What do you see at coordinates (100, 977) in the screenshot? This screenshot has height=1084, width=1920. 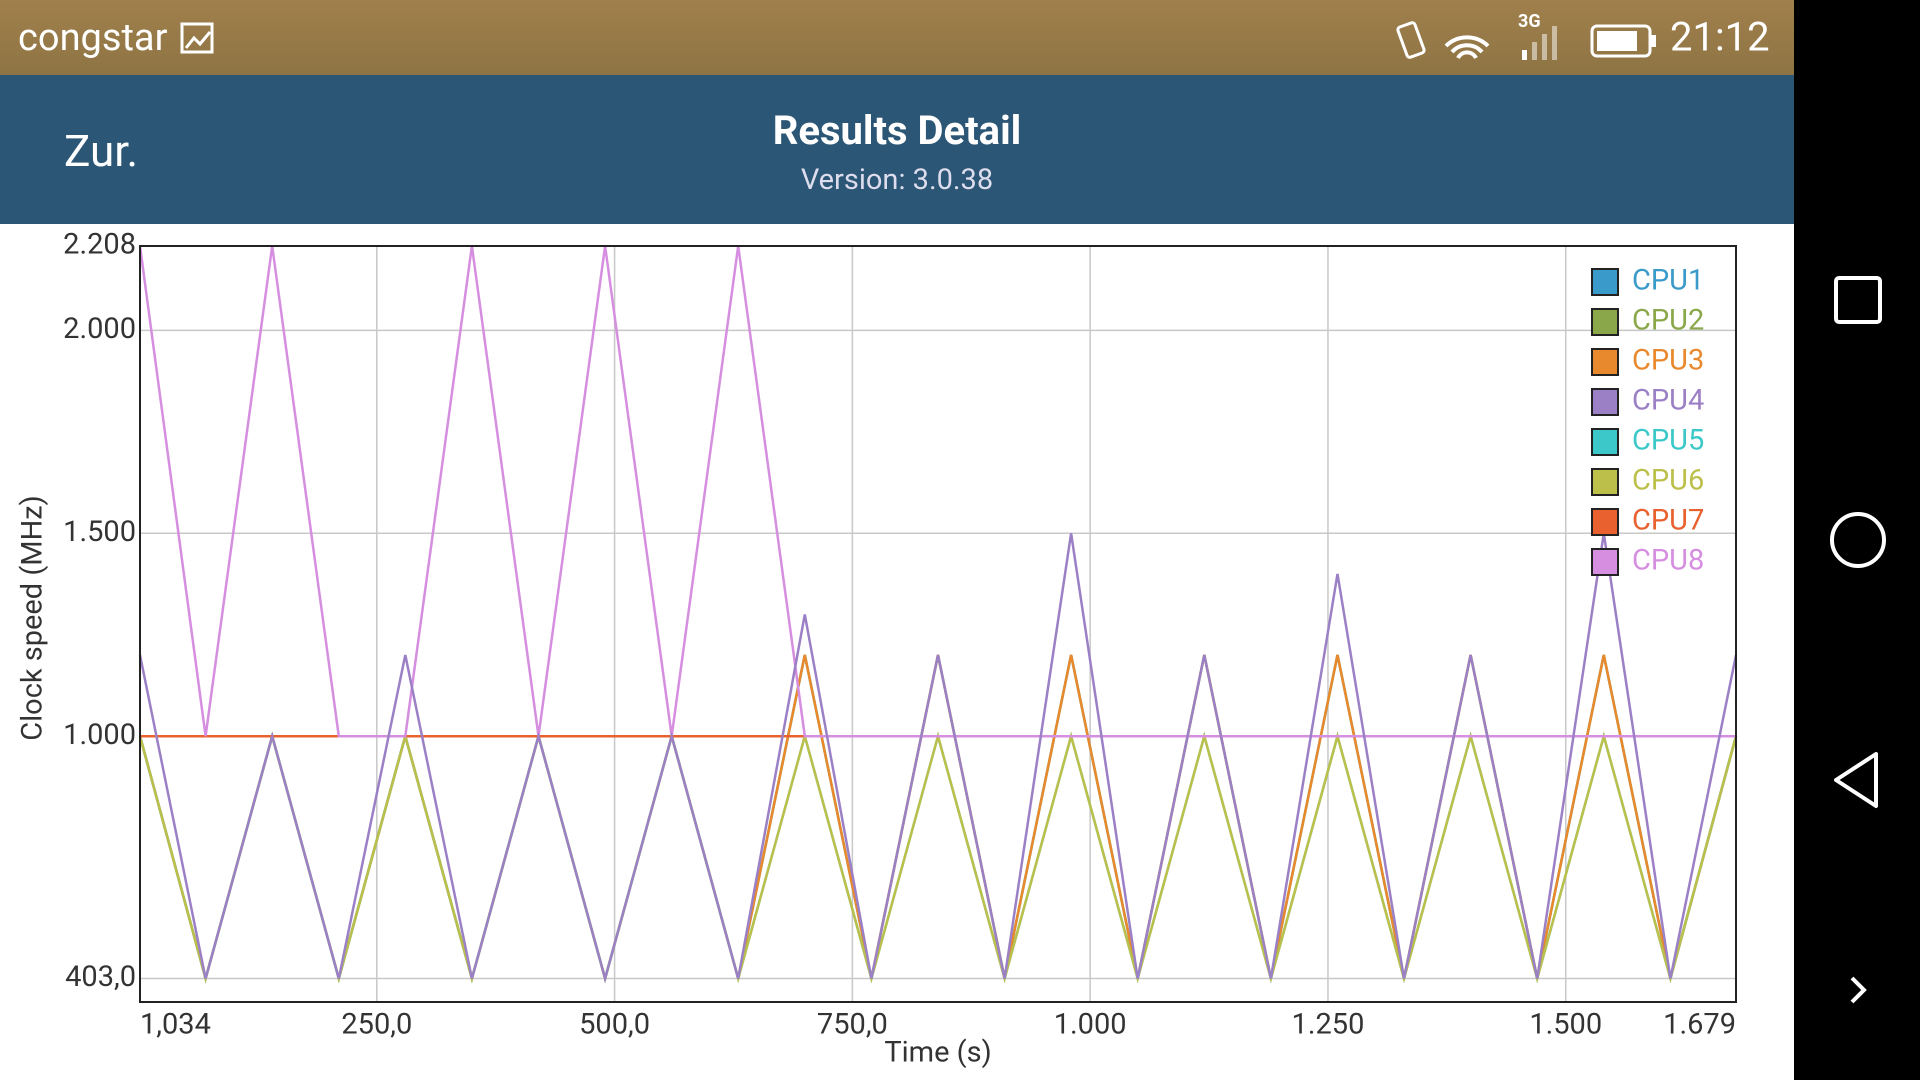 I see `y-tick-label: 403,0` at bounding box center [100, 977].